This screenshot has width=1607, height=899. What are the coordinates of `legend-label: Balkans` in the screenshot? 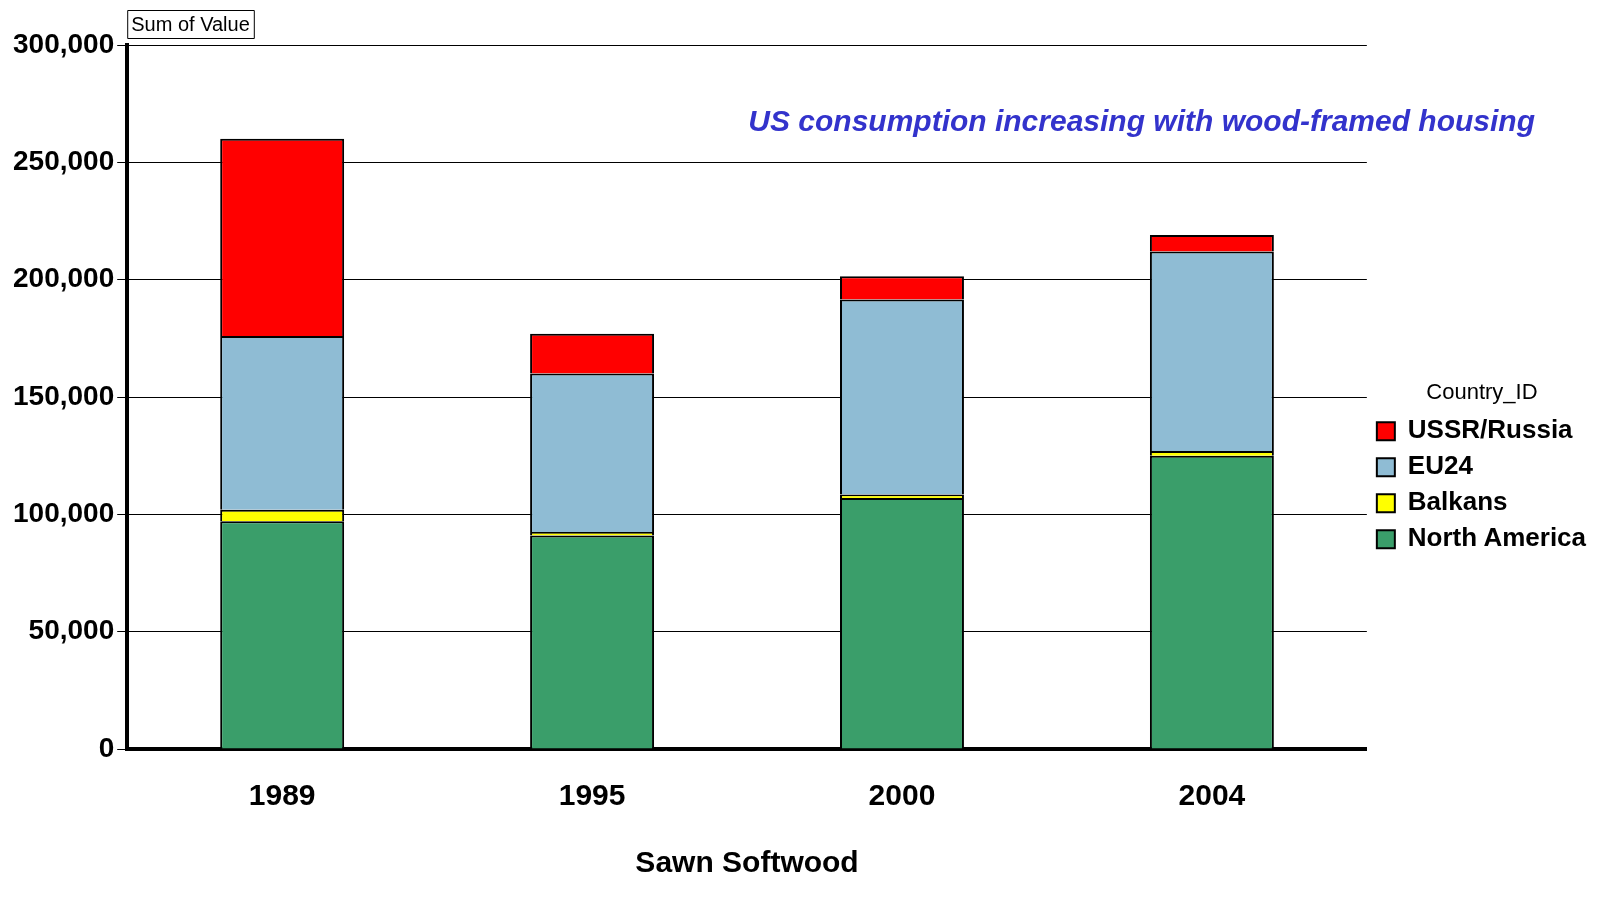 It's located at (1457, 501).